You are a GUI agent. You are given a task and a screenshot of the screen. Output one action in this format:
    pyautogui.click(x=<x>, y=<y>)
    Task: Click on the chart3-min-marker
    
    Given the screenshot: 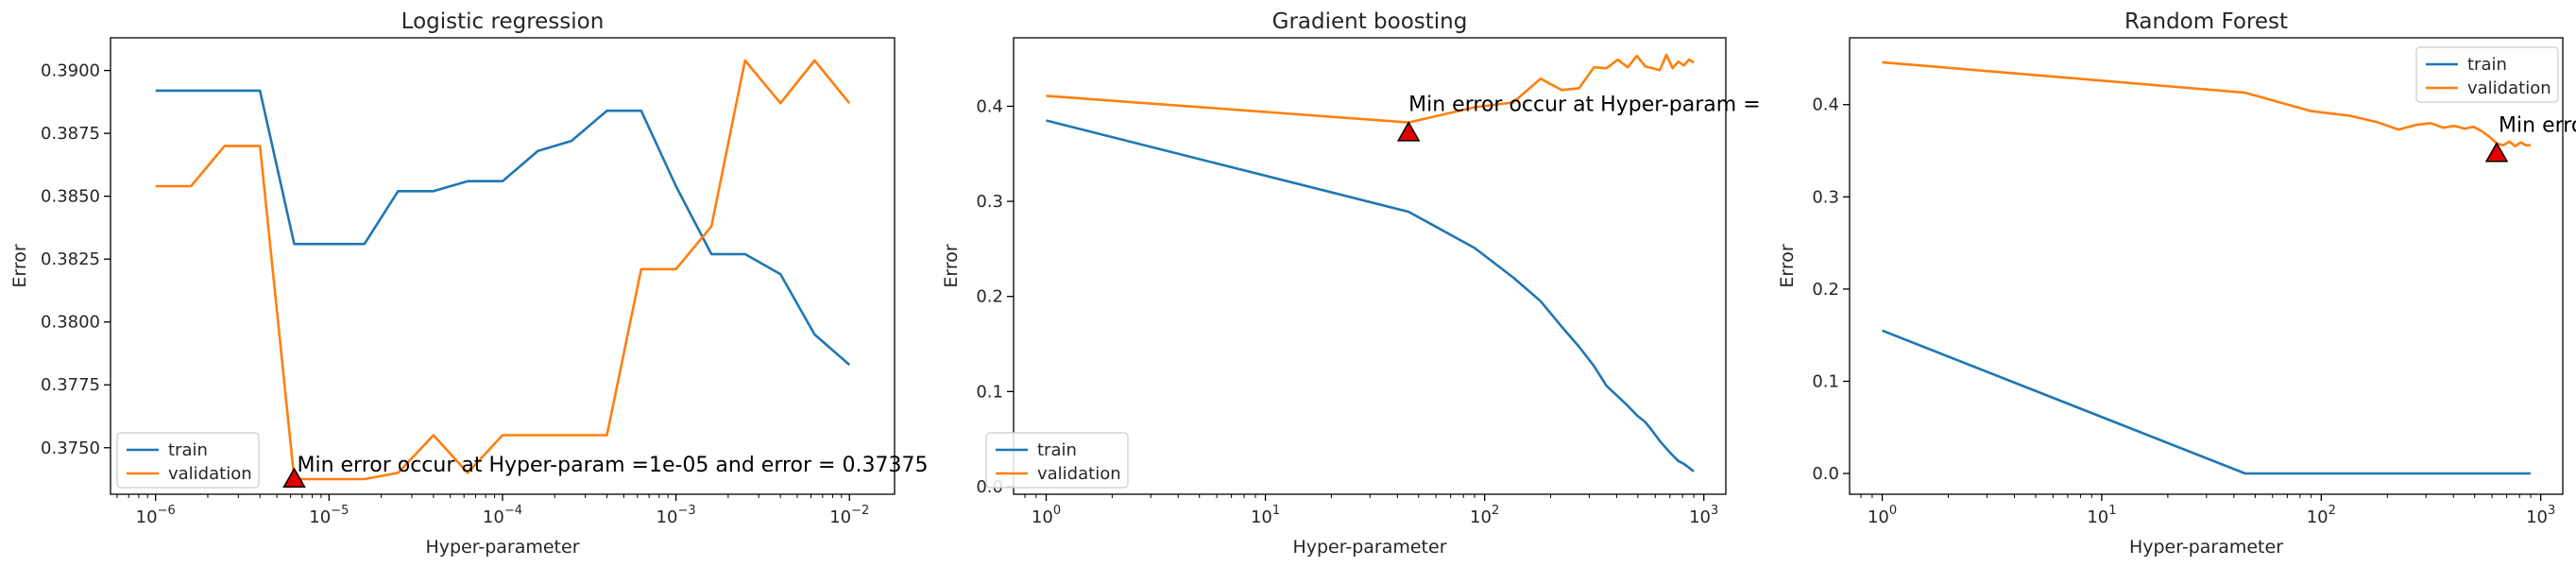 What is the action you would take?
    pyautogui.click(x=2496, y=152)
    